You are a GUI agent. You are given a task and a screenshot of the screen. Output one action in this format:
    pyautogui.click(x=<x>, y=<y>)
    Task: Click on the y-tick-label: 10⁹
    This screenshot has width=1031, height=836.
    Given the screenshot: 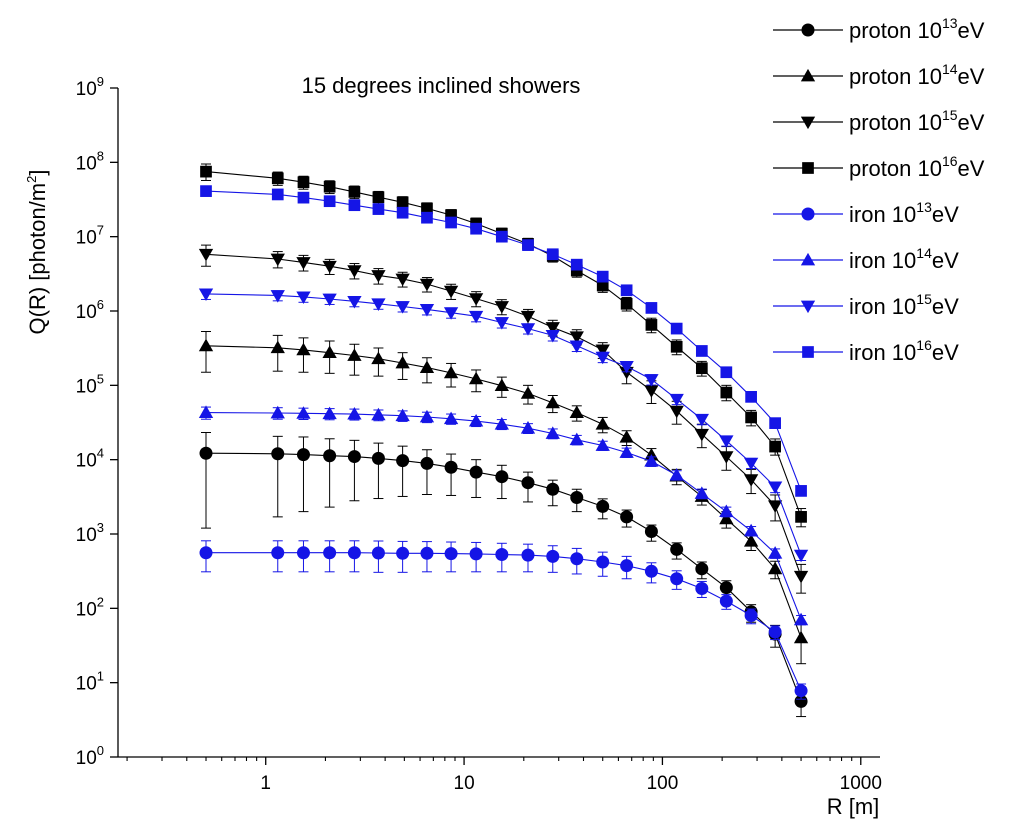 What is the action you would take?
    pyautogui.click(x=90, y=87)
    